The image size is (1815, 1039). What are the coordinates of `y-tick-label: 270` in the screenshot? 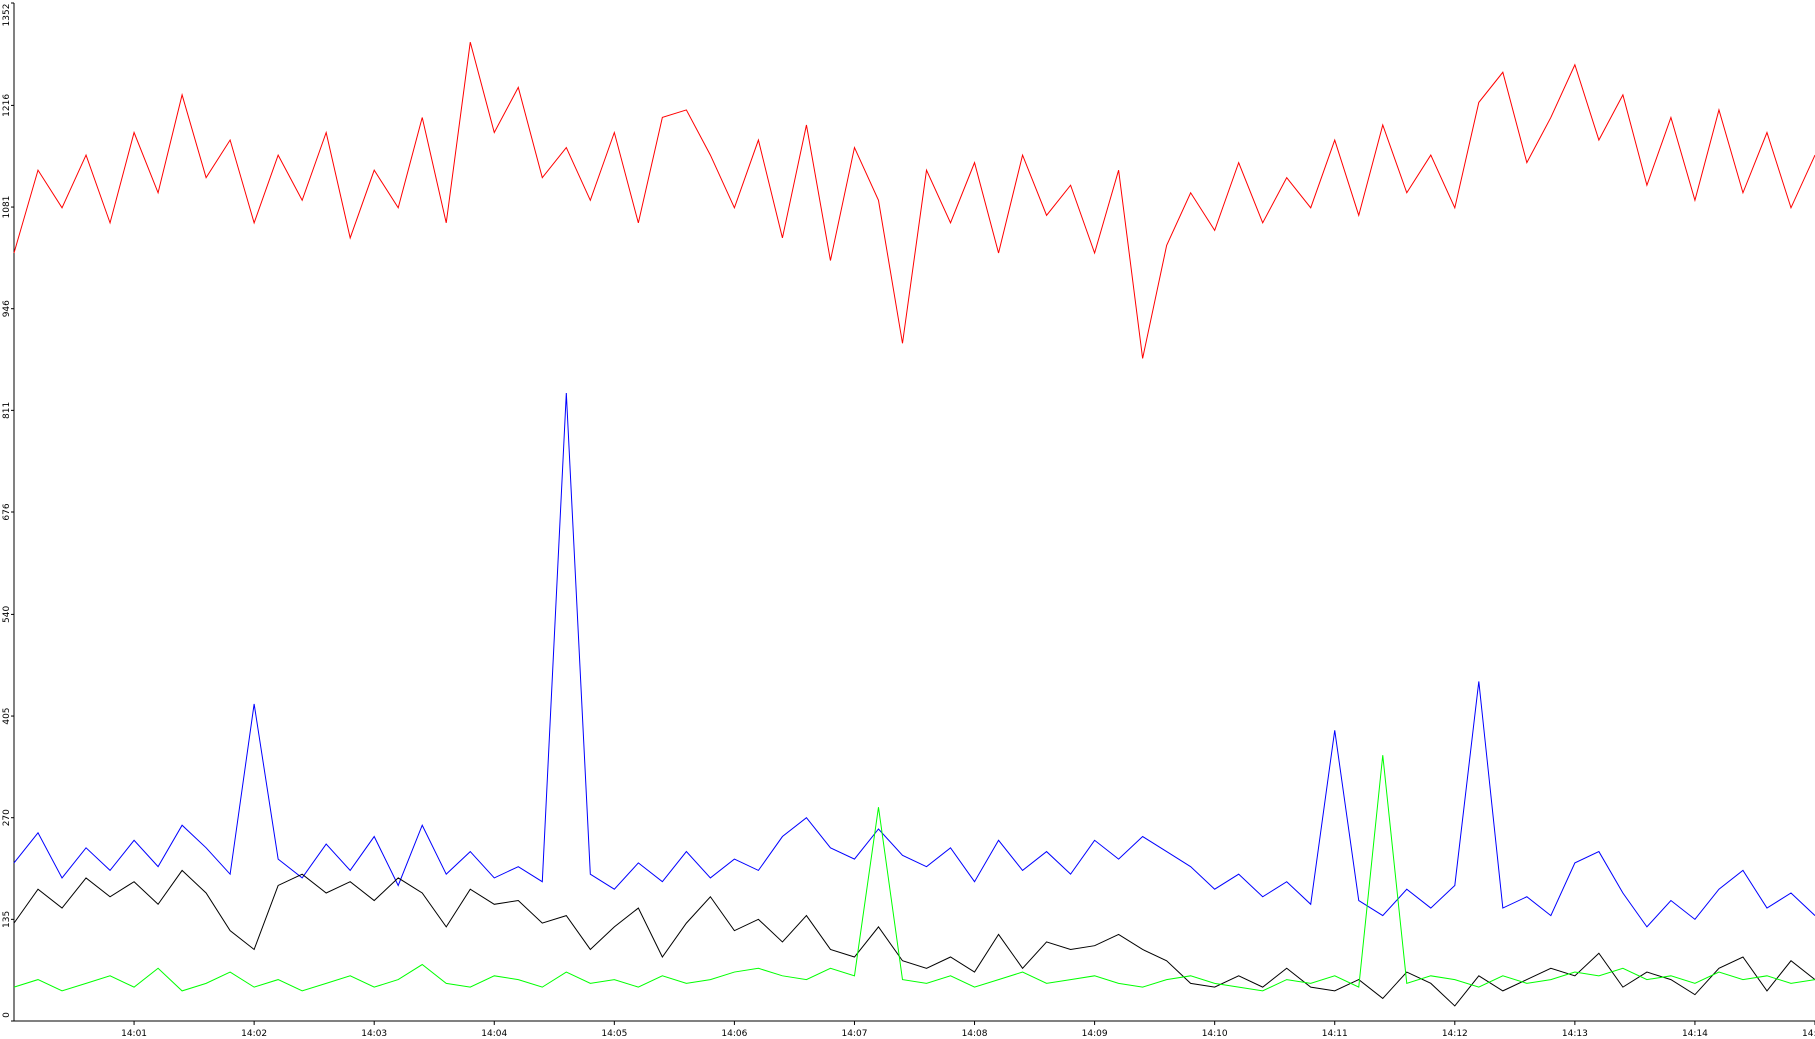 It's located at (7, 817).